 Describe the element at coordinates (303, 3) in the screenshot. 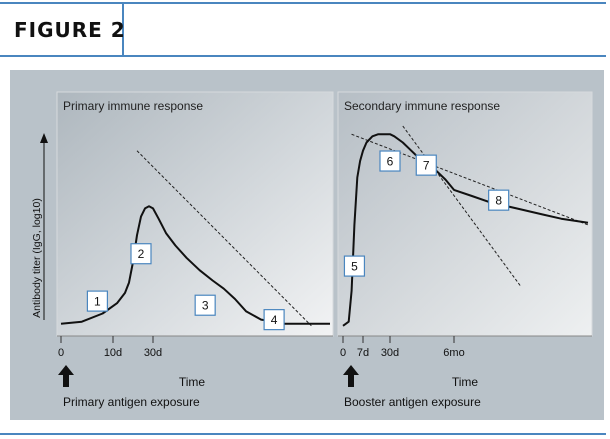

I see `header-top-rule` at that location.